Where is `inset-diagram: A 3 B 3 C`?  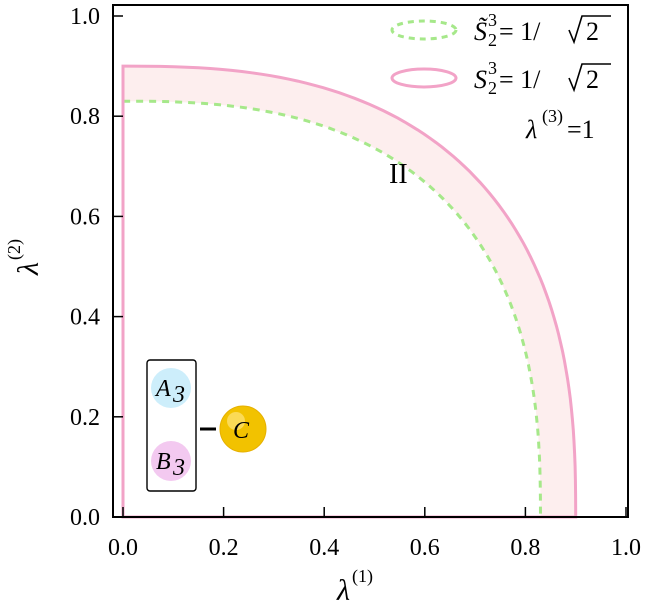 inset-diagram: A 3 B 3 C is located at coordinates (206, 425).